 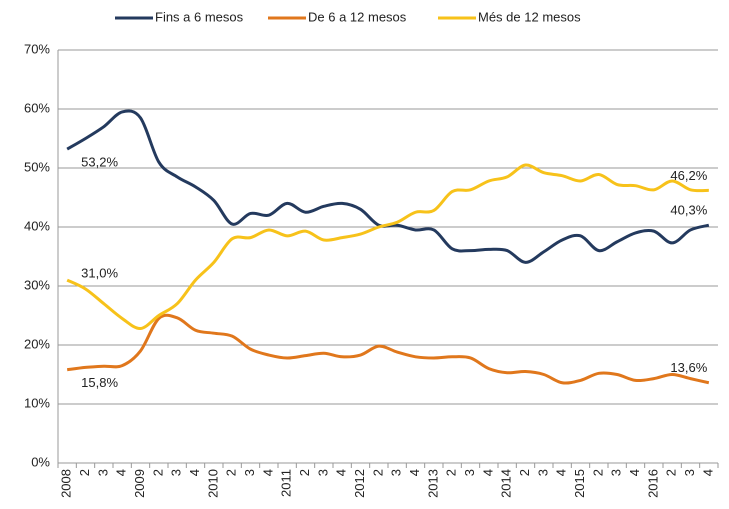 I want to click on data-label: 13,6%, so click(x=688, y=367).